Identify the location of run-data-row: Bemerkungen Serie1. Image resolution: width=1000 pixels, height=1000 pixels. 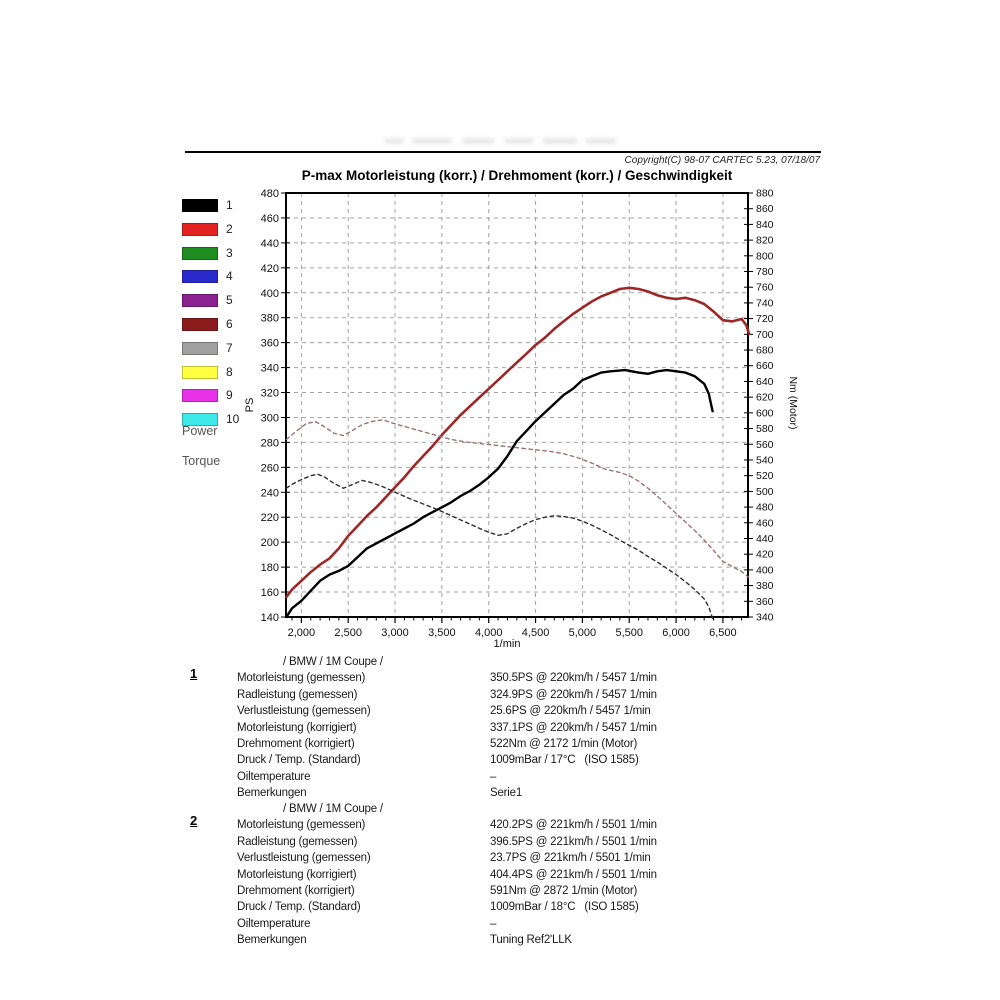
(517, 795).